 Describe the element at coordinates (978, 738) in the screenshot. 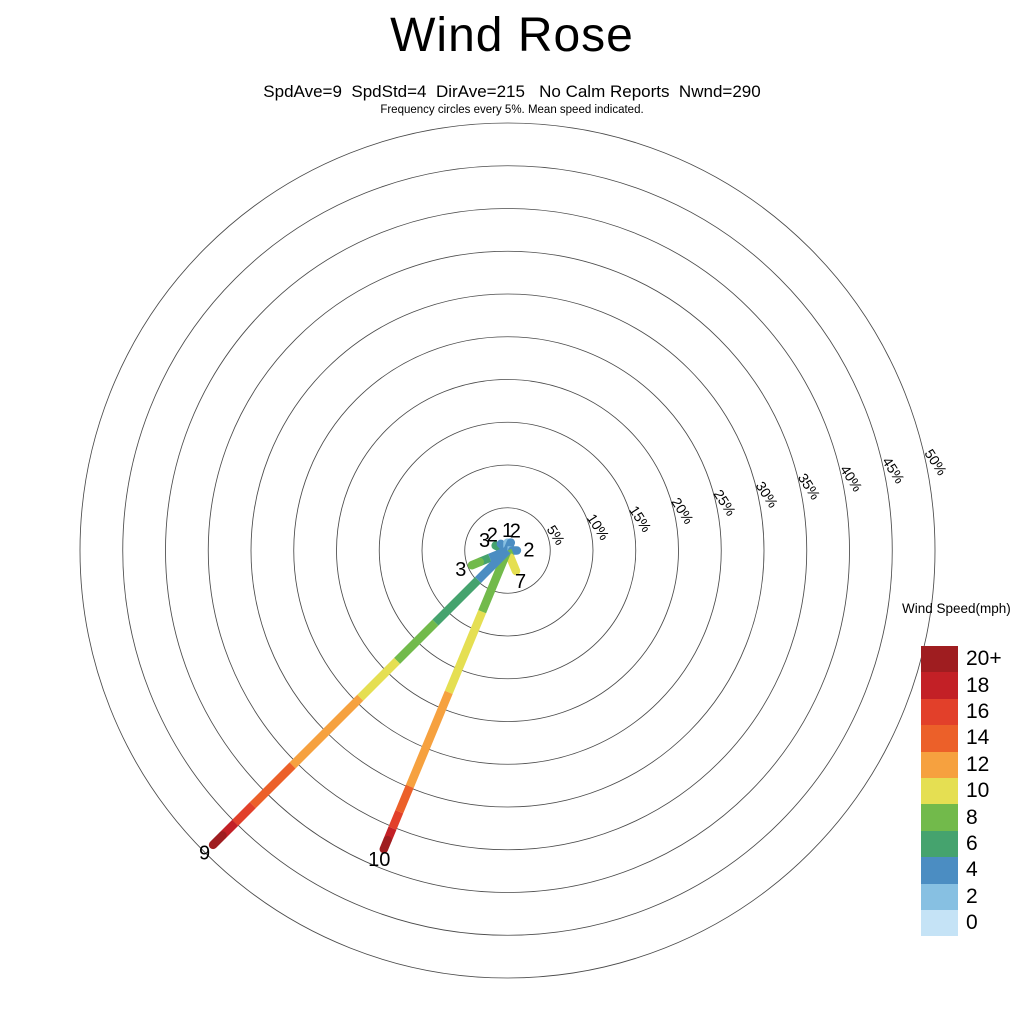

I see `legend-entry-label: 14` at that location.